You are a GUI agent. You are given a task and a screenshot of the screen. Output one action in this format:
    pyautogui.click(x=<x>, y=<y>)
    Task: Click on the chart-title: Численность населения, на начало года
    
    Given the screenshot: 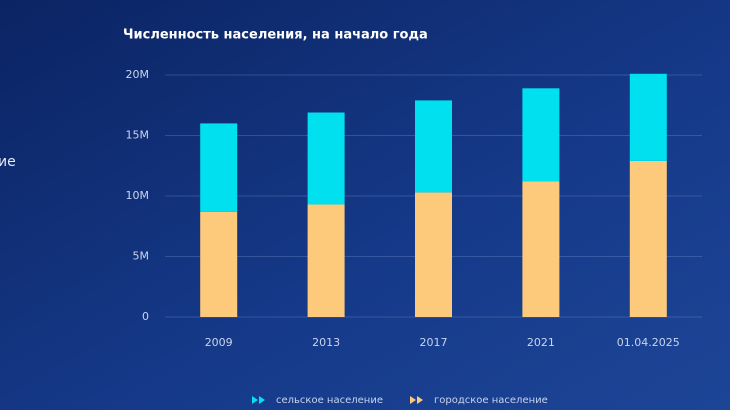 What is the action you would take?
    pyautogui.click(x=275, y=35)
    